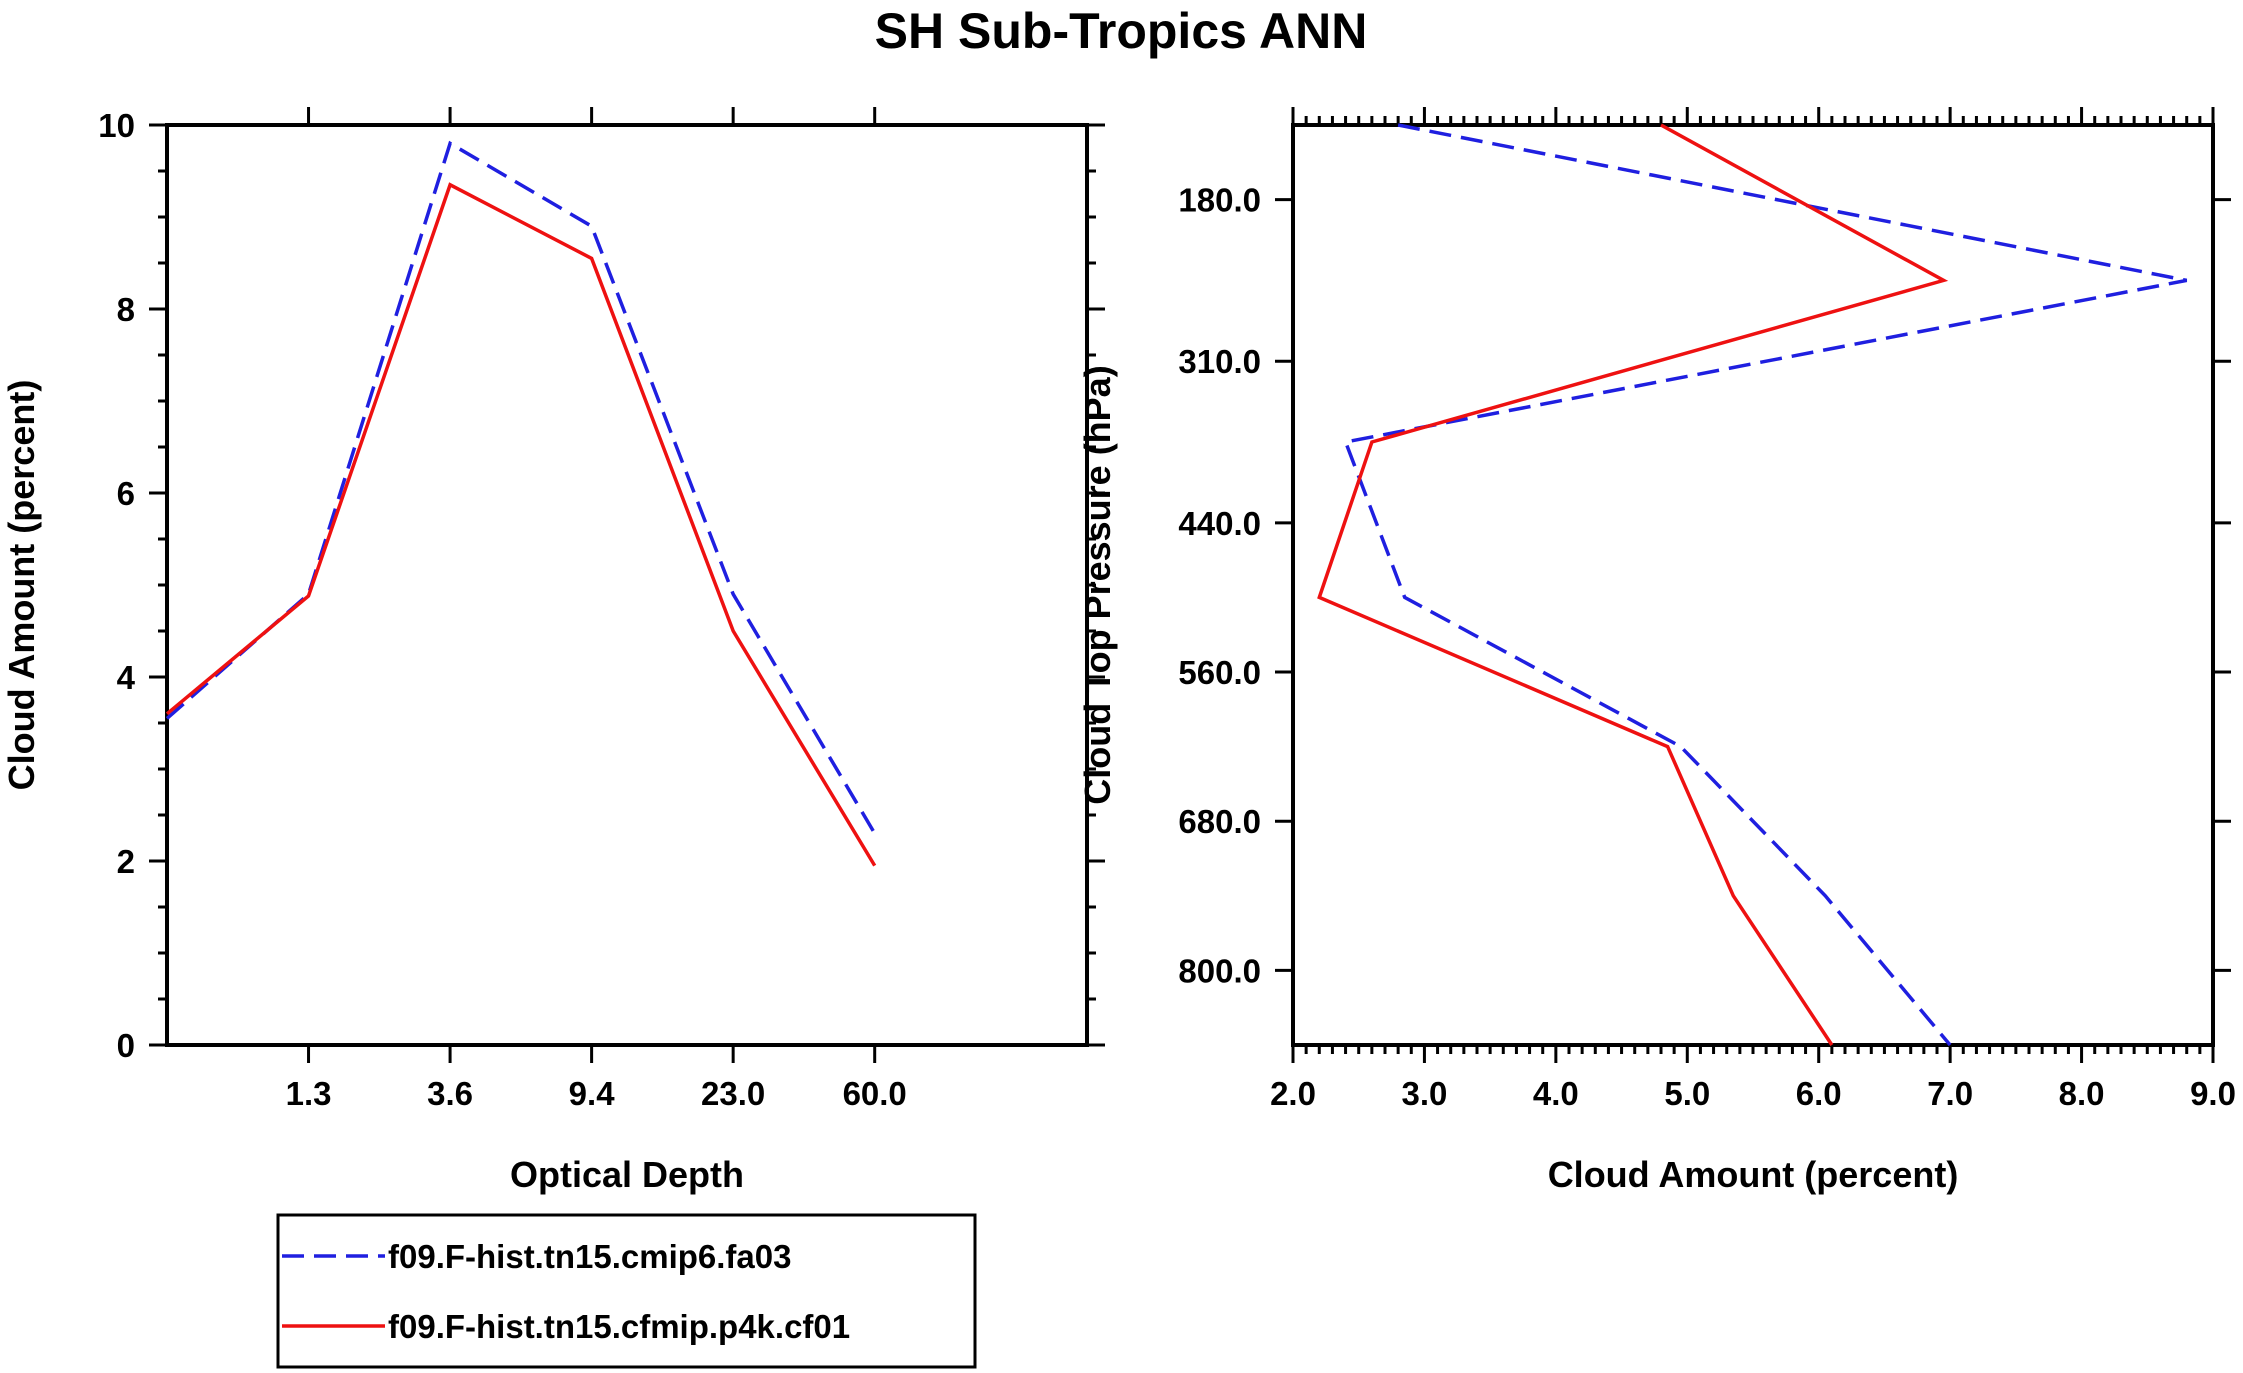 Image resolution: width=2243 pixels, height=1373 pixels. I want to click on right-y-tick-label: 310.0, so click(1219, 361).